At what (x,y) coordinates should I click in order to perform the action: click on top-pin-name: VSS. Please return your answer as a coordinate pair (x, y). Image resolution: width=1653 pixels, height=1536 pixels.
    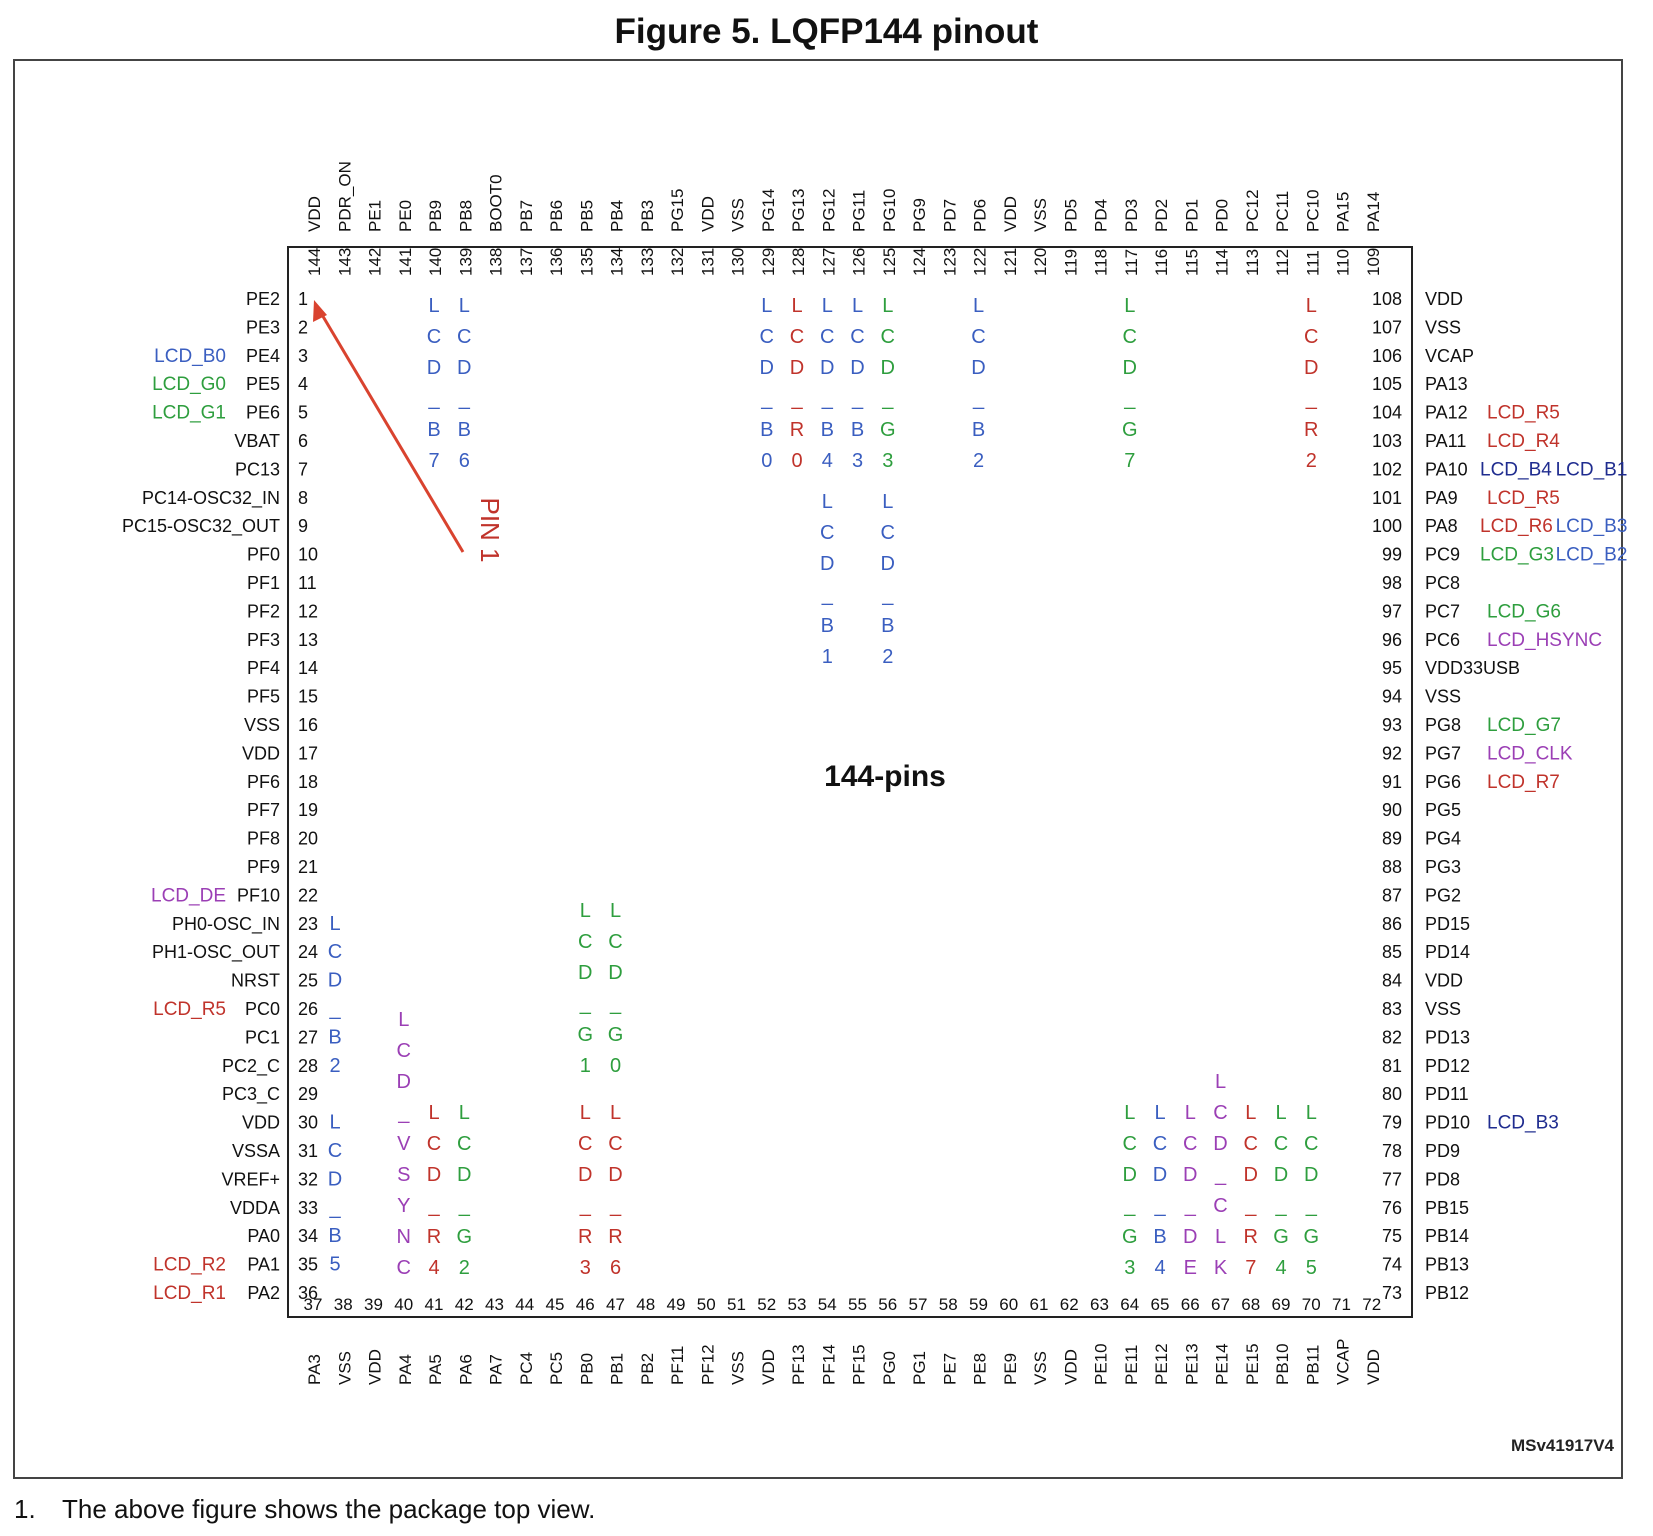
    Looking at the image, I should click on (738, 215).